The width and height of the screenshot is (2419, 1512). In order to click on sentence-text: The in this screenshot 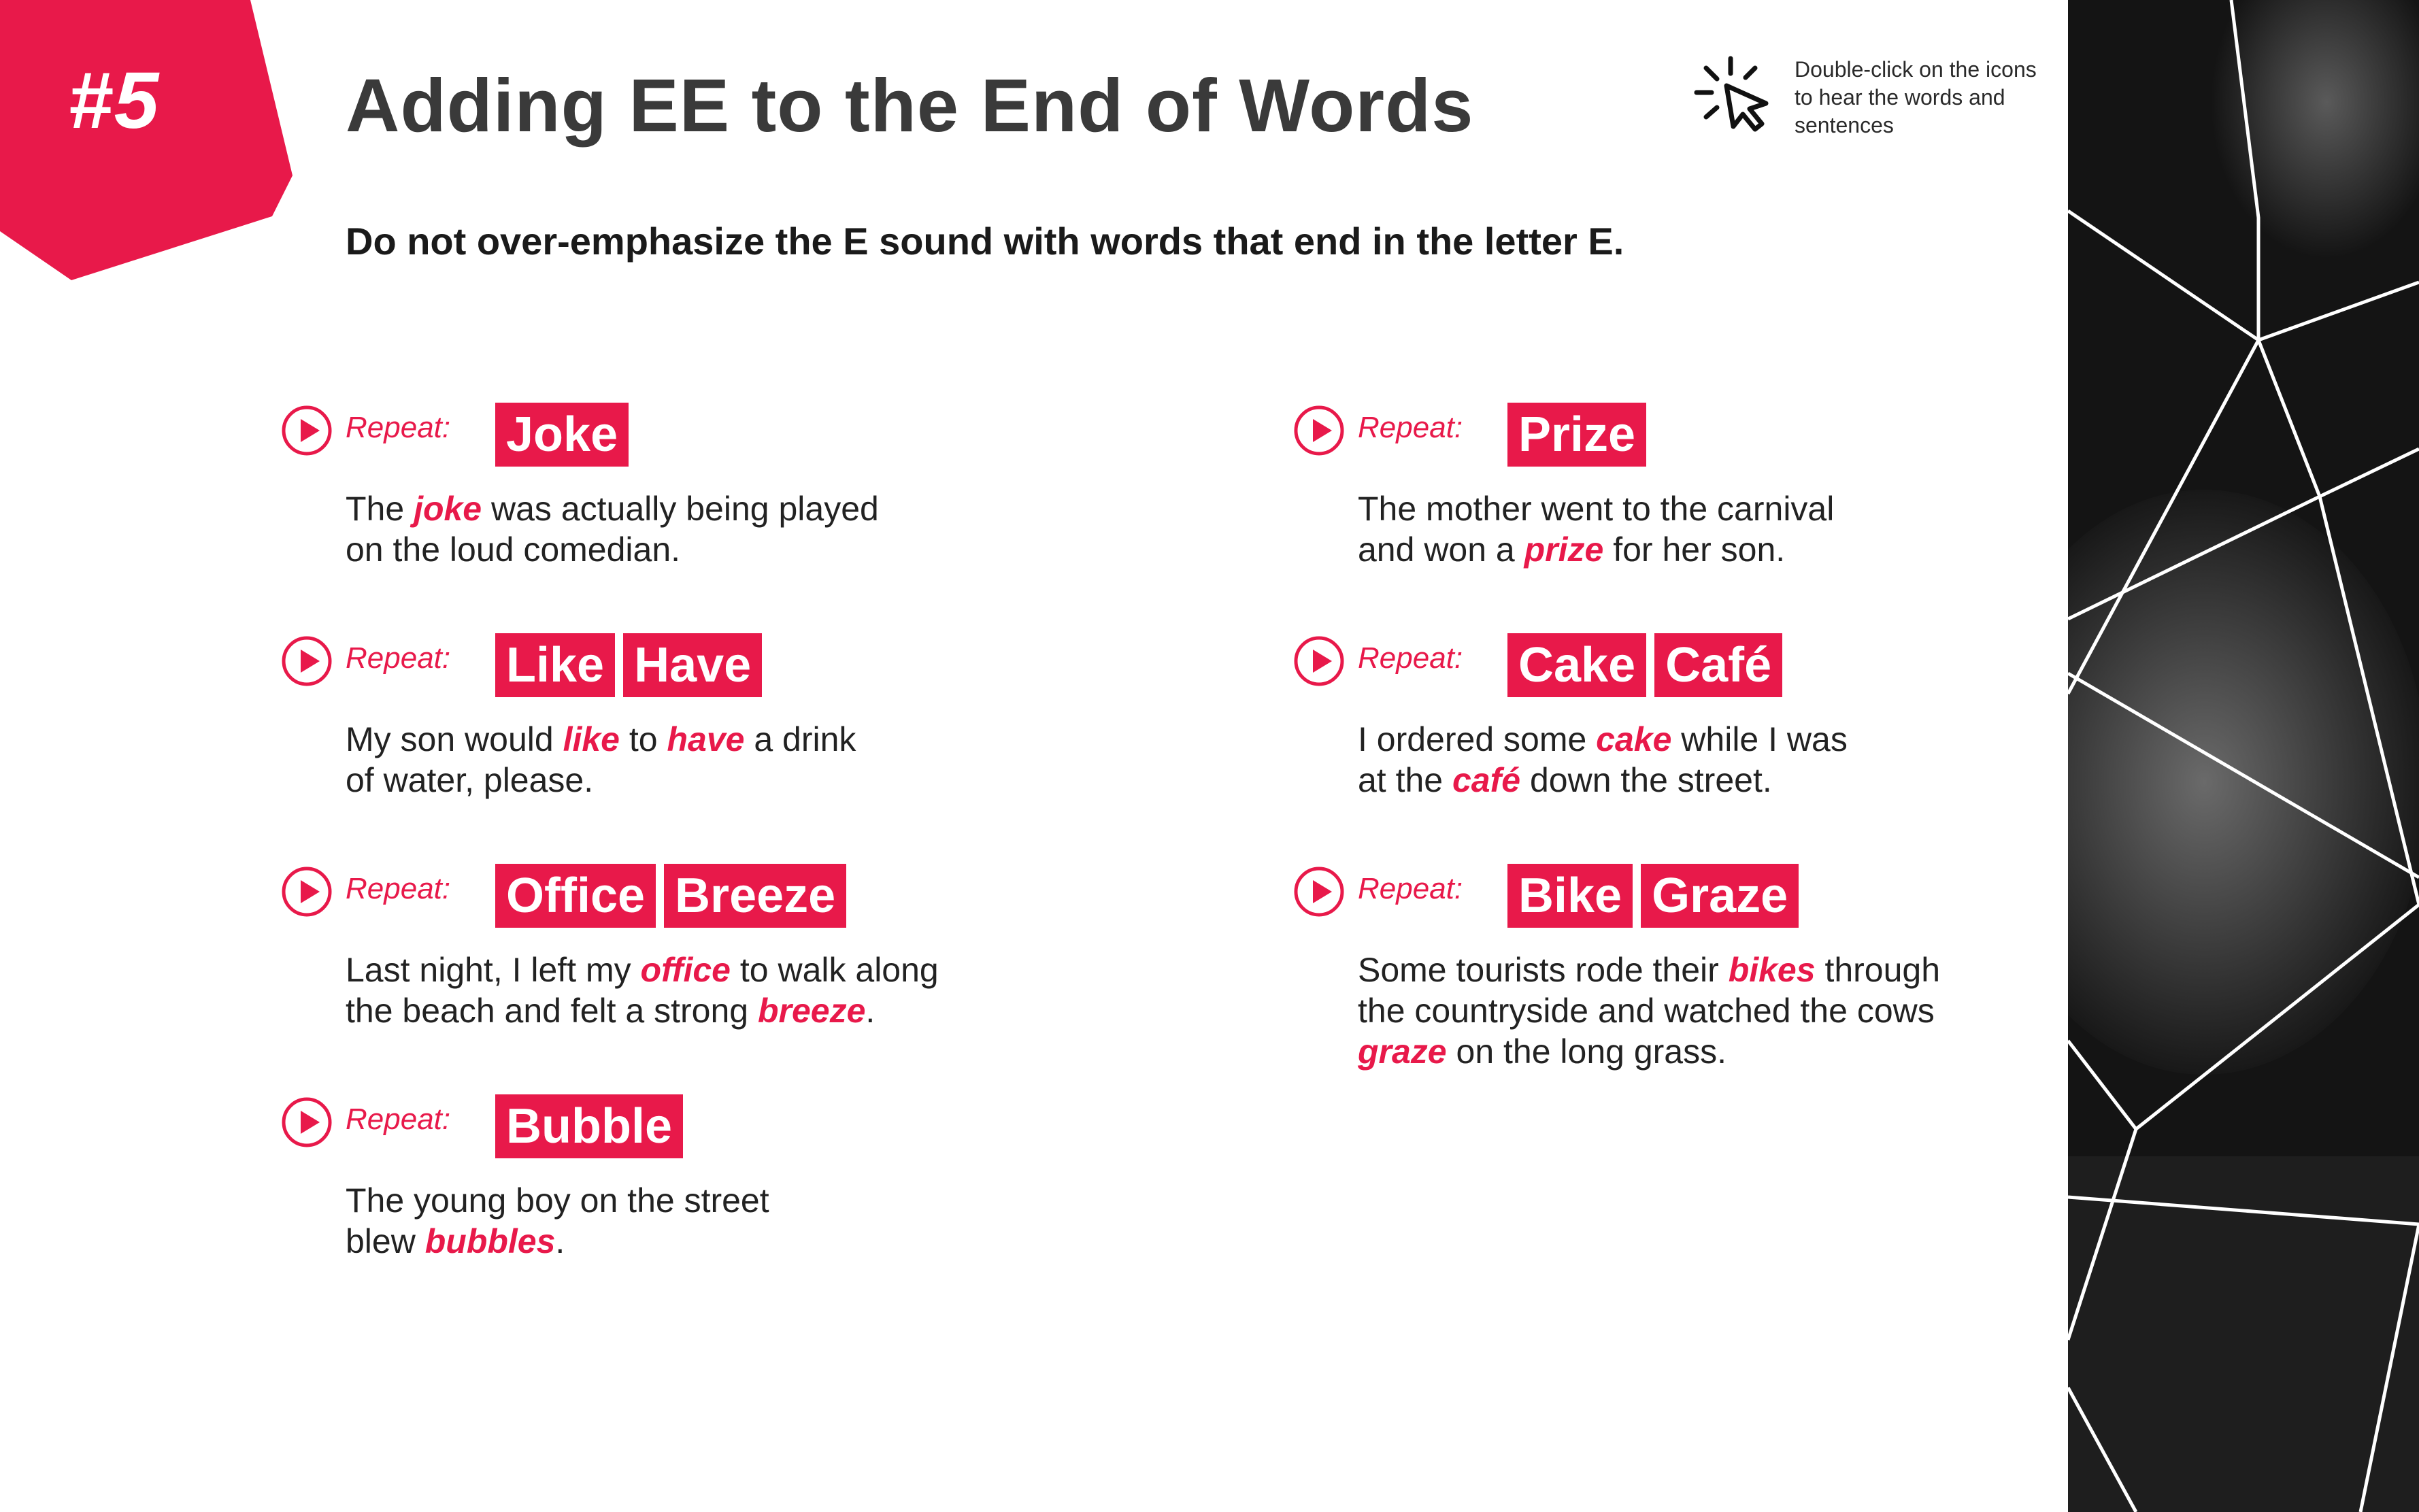, I will do `click(380, 509)`.